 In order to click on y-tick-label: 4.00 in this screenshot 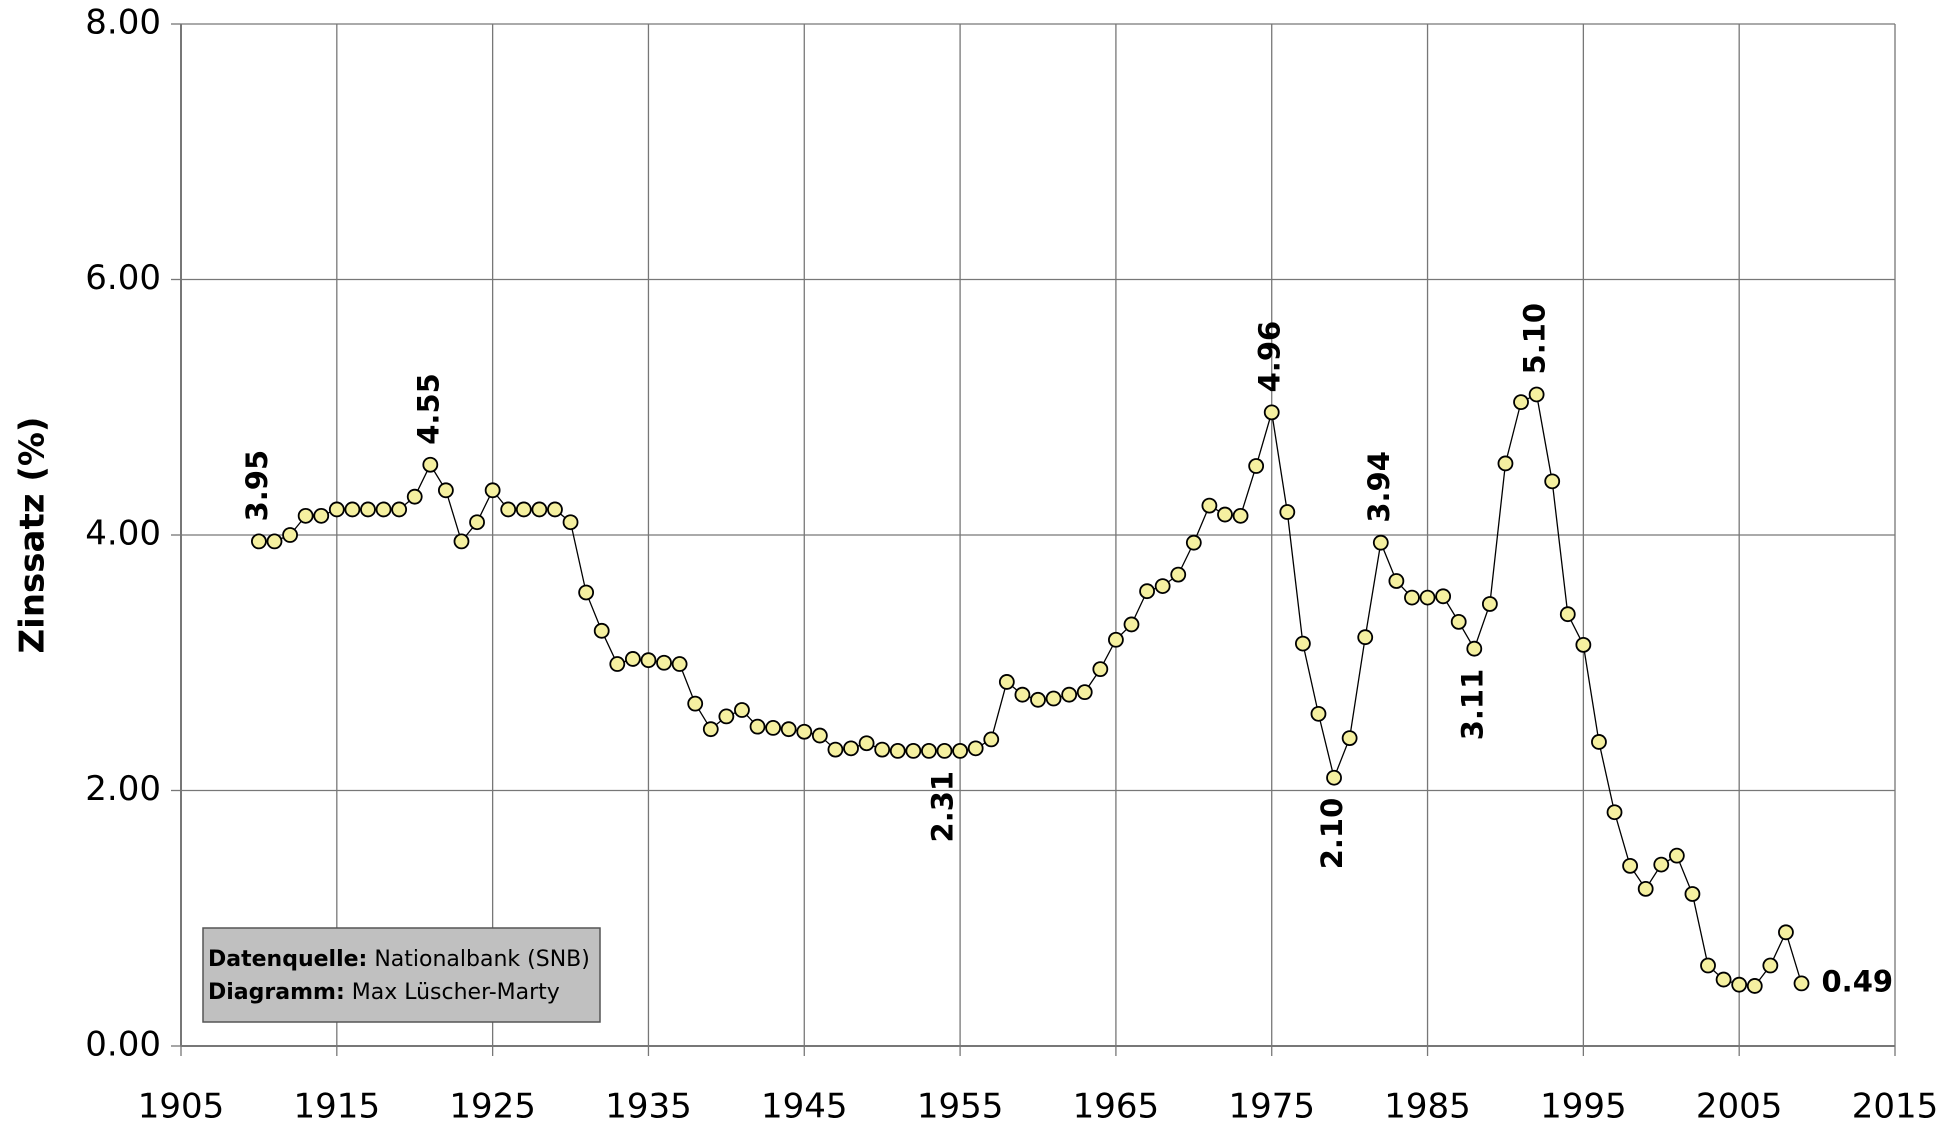, I will do `click(123, 534)`.